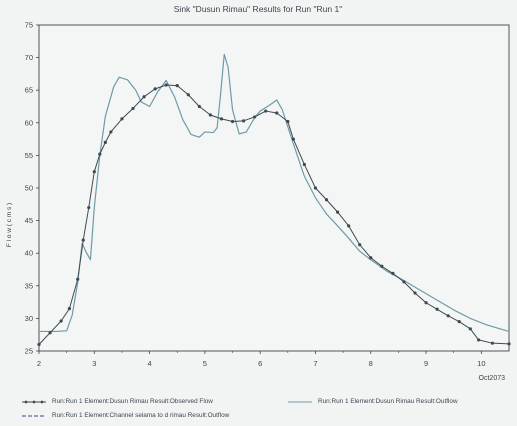 The image size is (517, 426). What do you see at coordinates (29, 155) in the screenshot?
I see `y-tick-label: 55` at bounding box center [29, 155].